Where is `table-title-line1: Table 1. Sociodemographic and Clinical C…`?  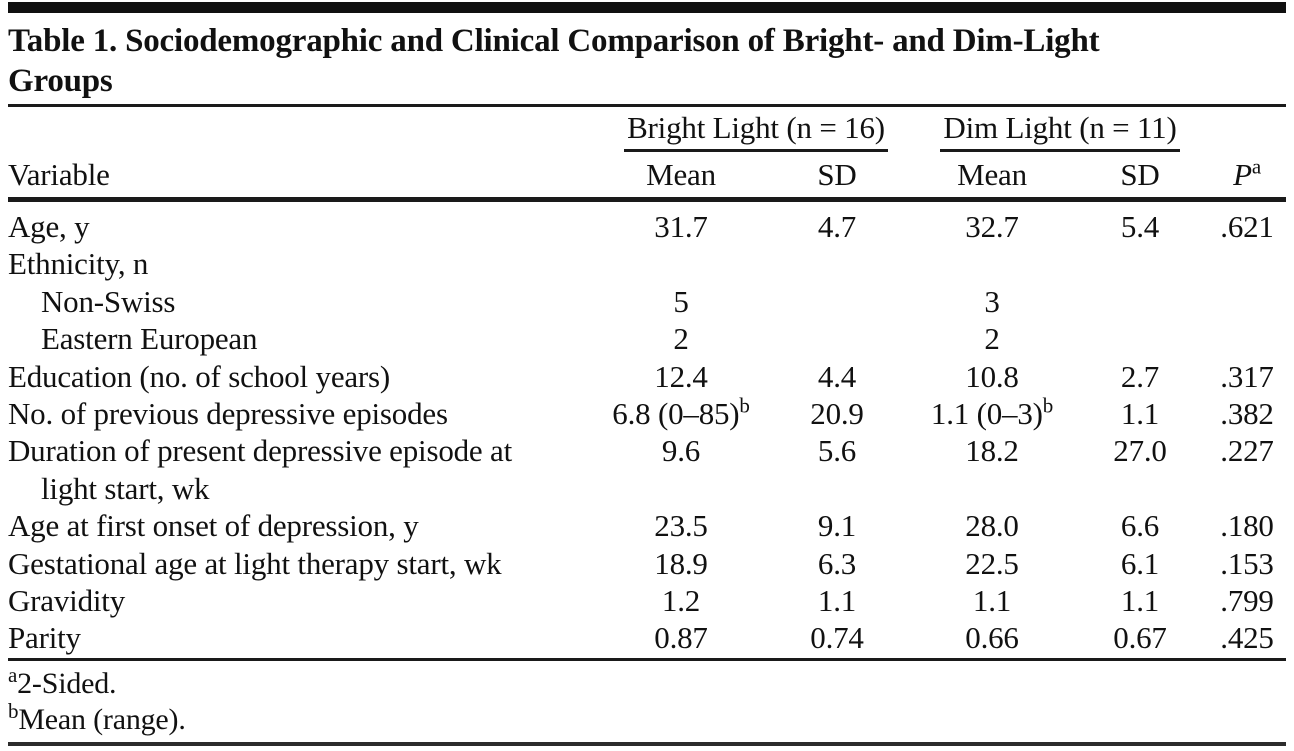 table-title-line1: Table 1. Sociodemographic and Clinical C… is located at coordinates (554, 41).